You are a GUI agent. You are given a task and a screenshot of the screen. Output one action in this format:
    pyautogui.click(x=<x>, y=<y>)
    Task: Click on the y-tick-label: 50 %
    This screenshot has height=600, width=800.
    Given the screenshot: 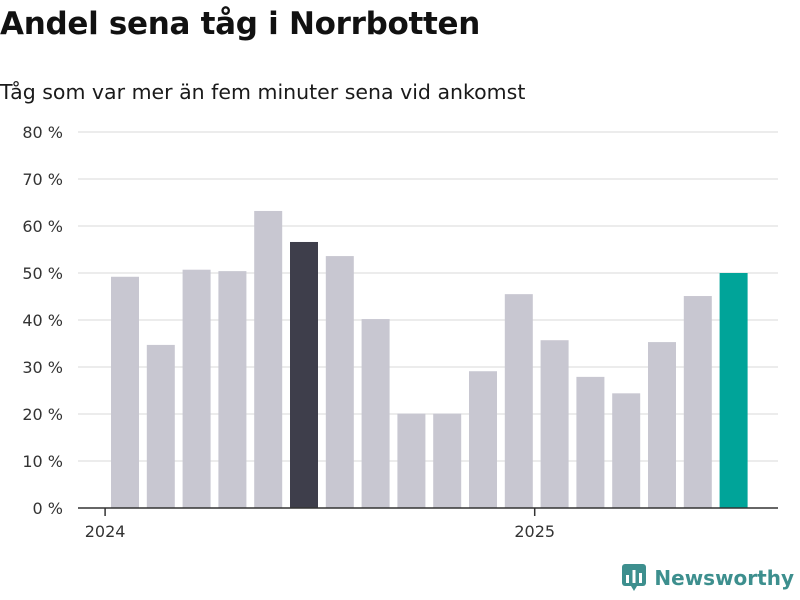 What is the action you would take?
    pyautogui.click(x=42, y=273)
    